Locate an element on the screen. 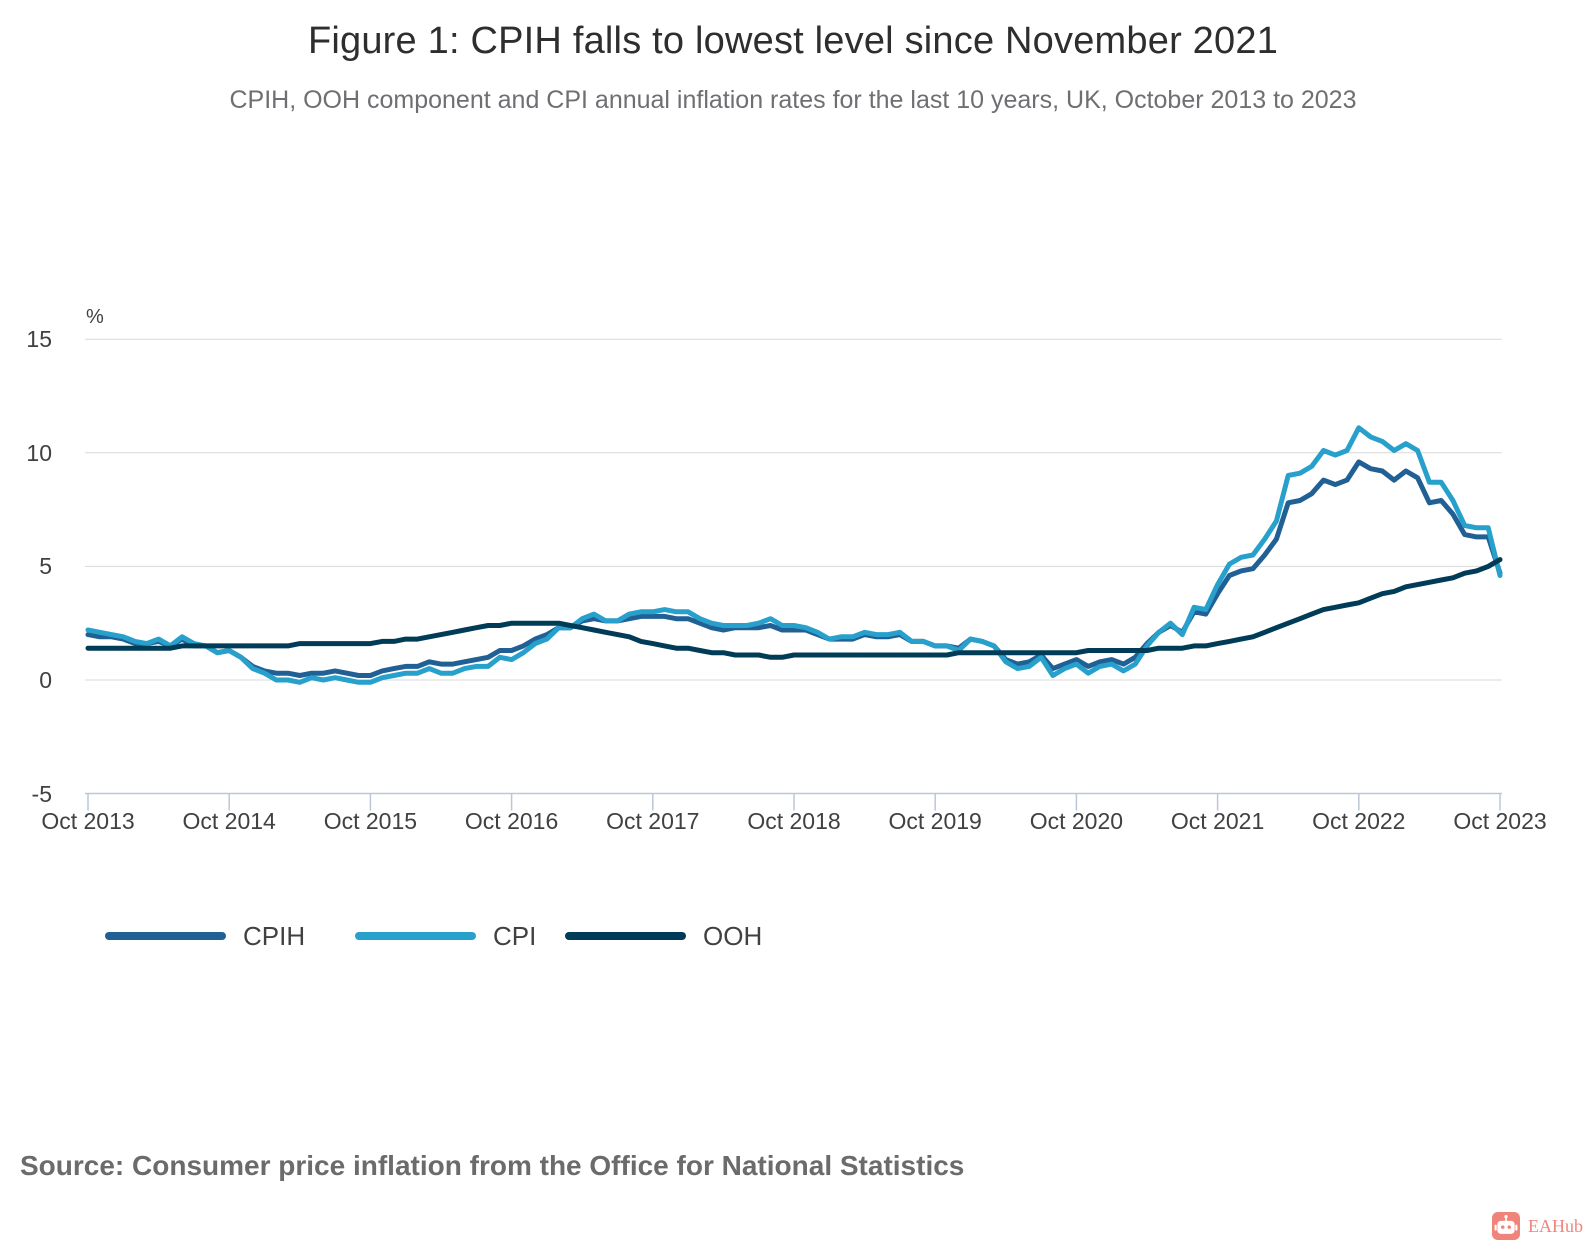  x-tick-label-oct-2022: Oct 2022 is located at coordinates (1359, 821).